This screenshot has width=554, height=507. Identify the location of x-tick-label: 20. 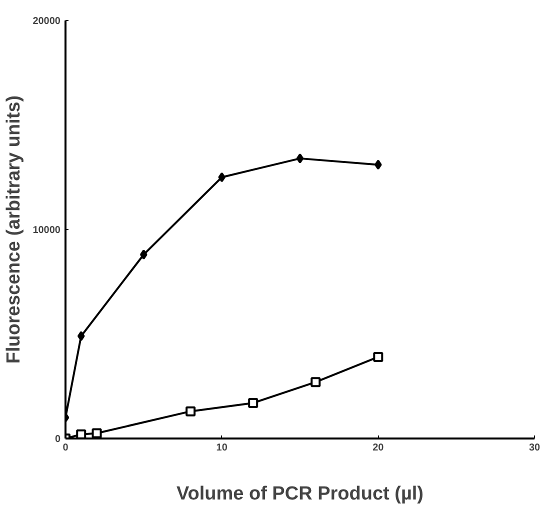
(378, 448).